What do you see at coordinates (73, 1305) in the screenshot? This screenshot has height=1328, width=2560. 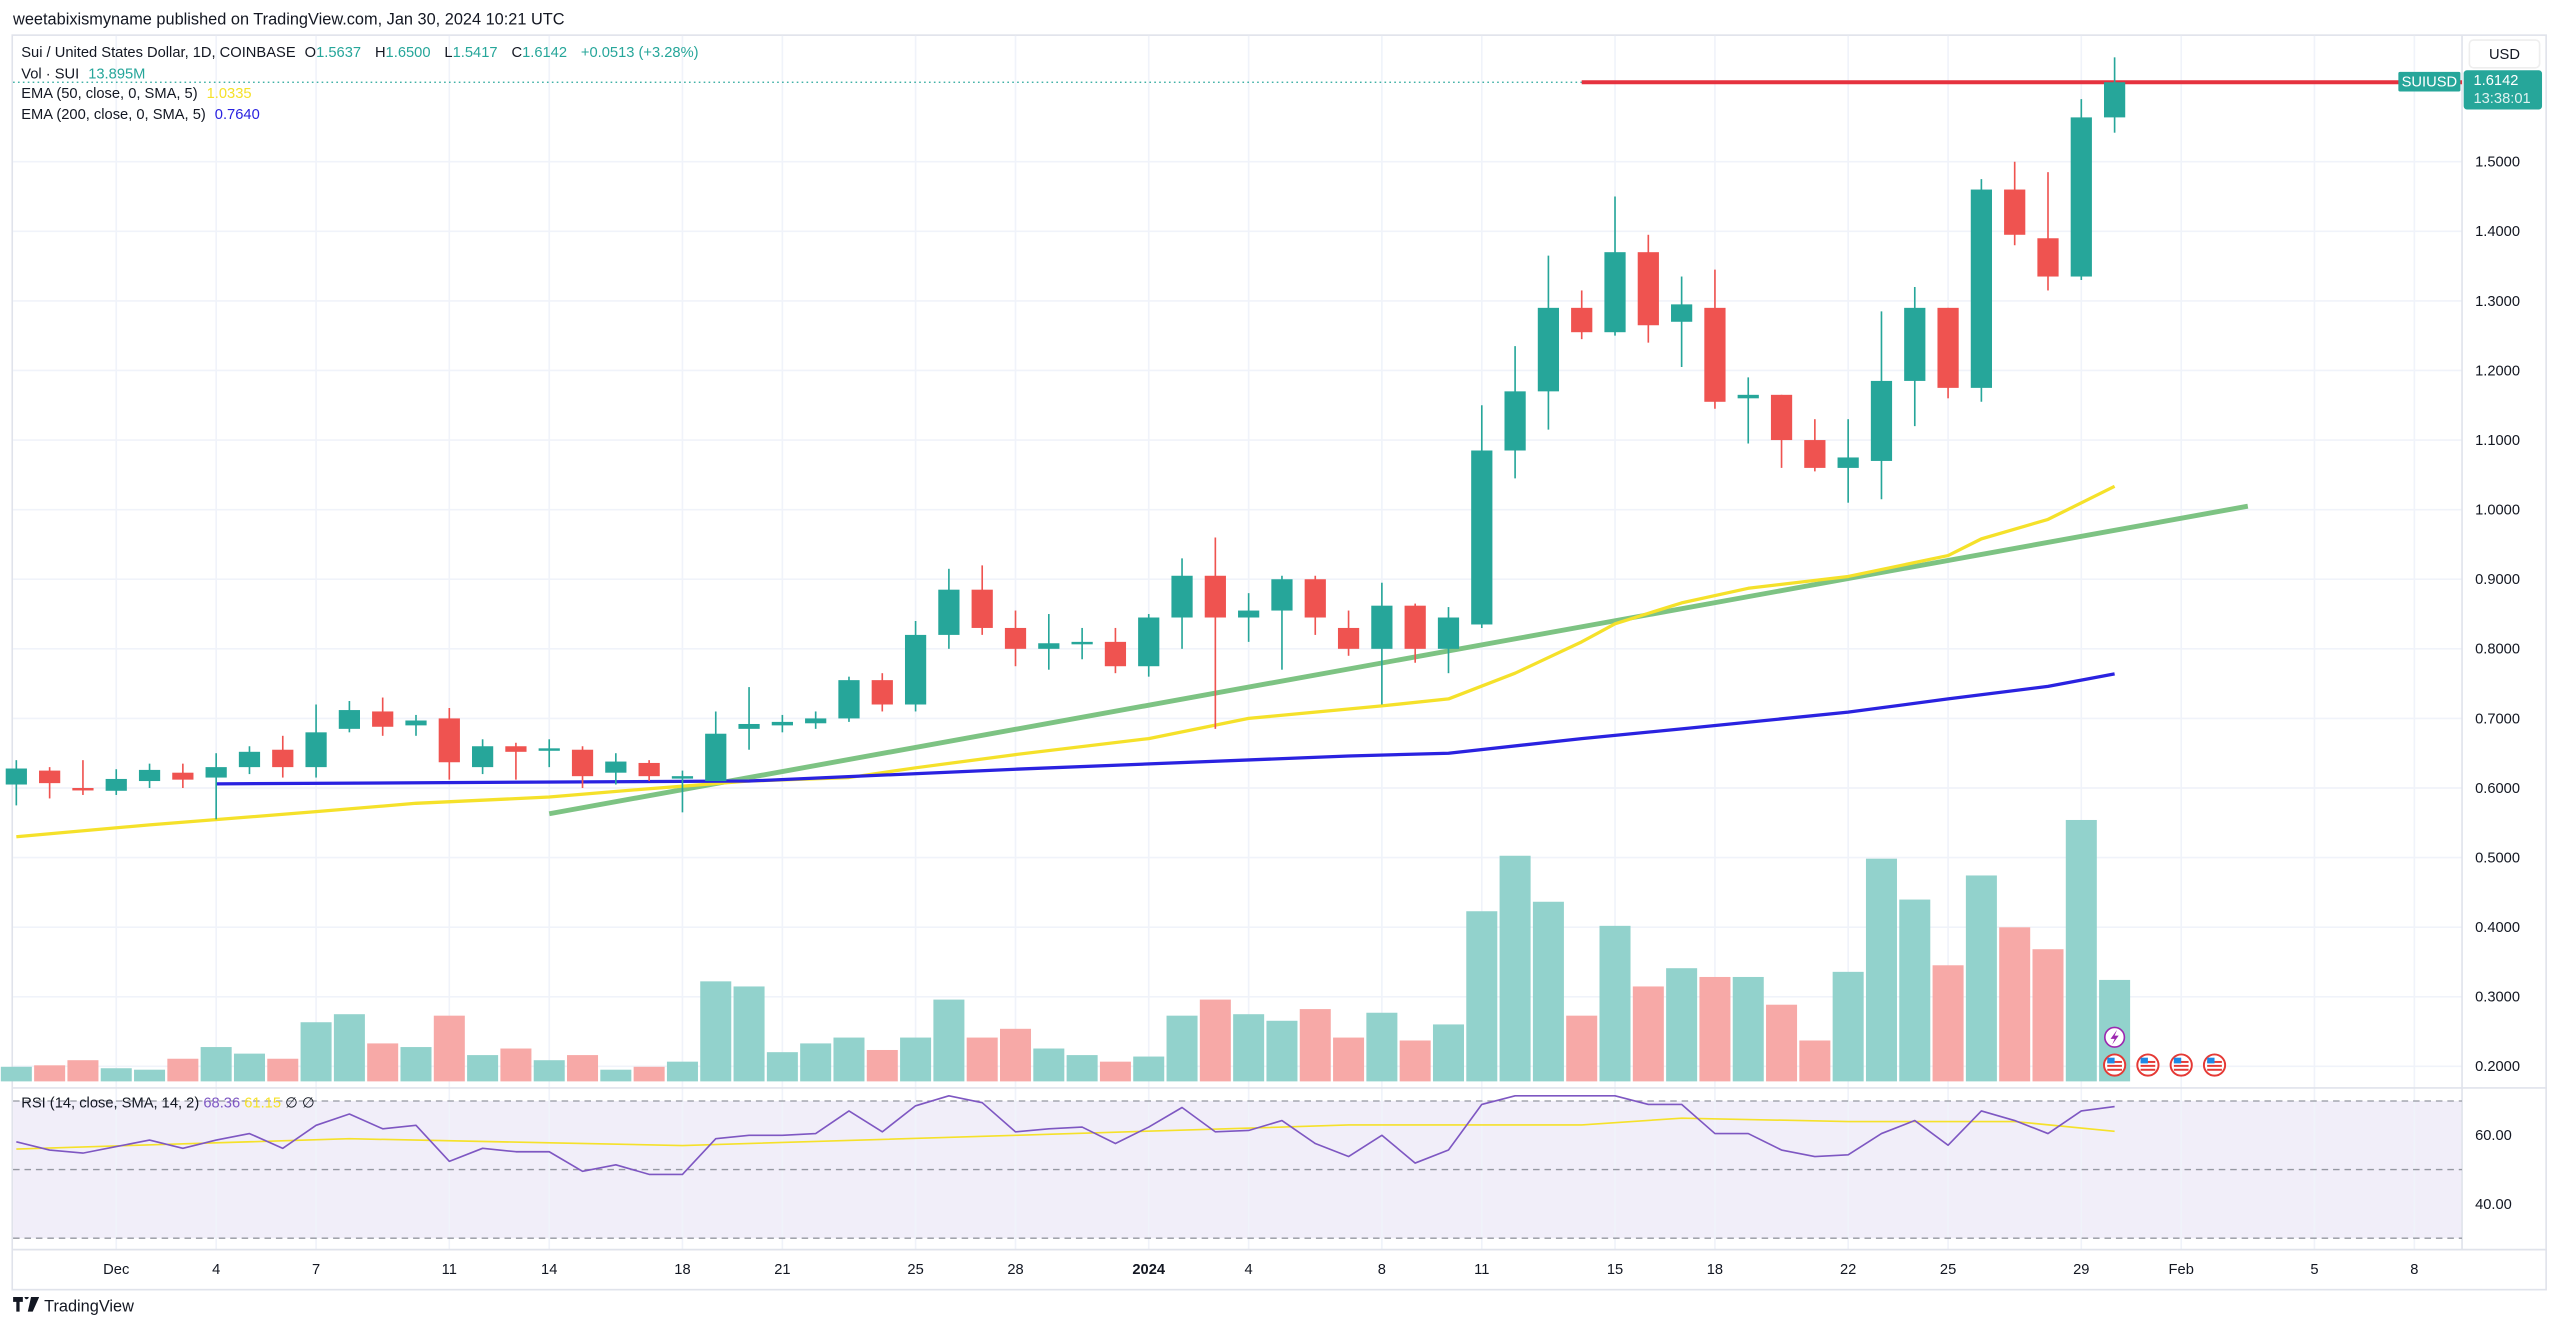 I see `tradingview-brand: TradingView` at bounding box center [73, 1305].